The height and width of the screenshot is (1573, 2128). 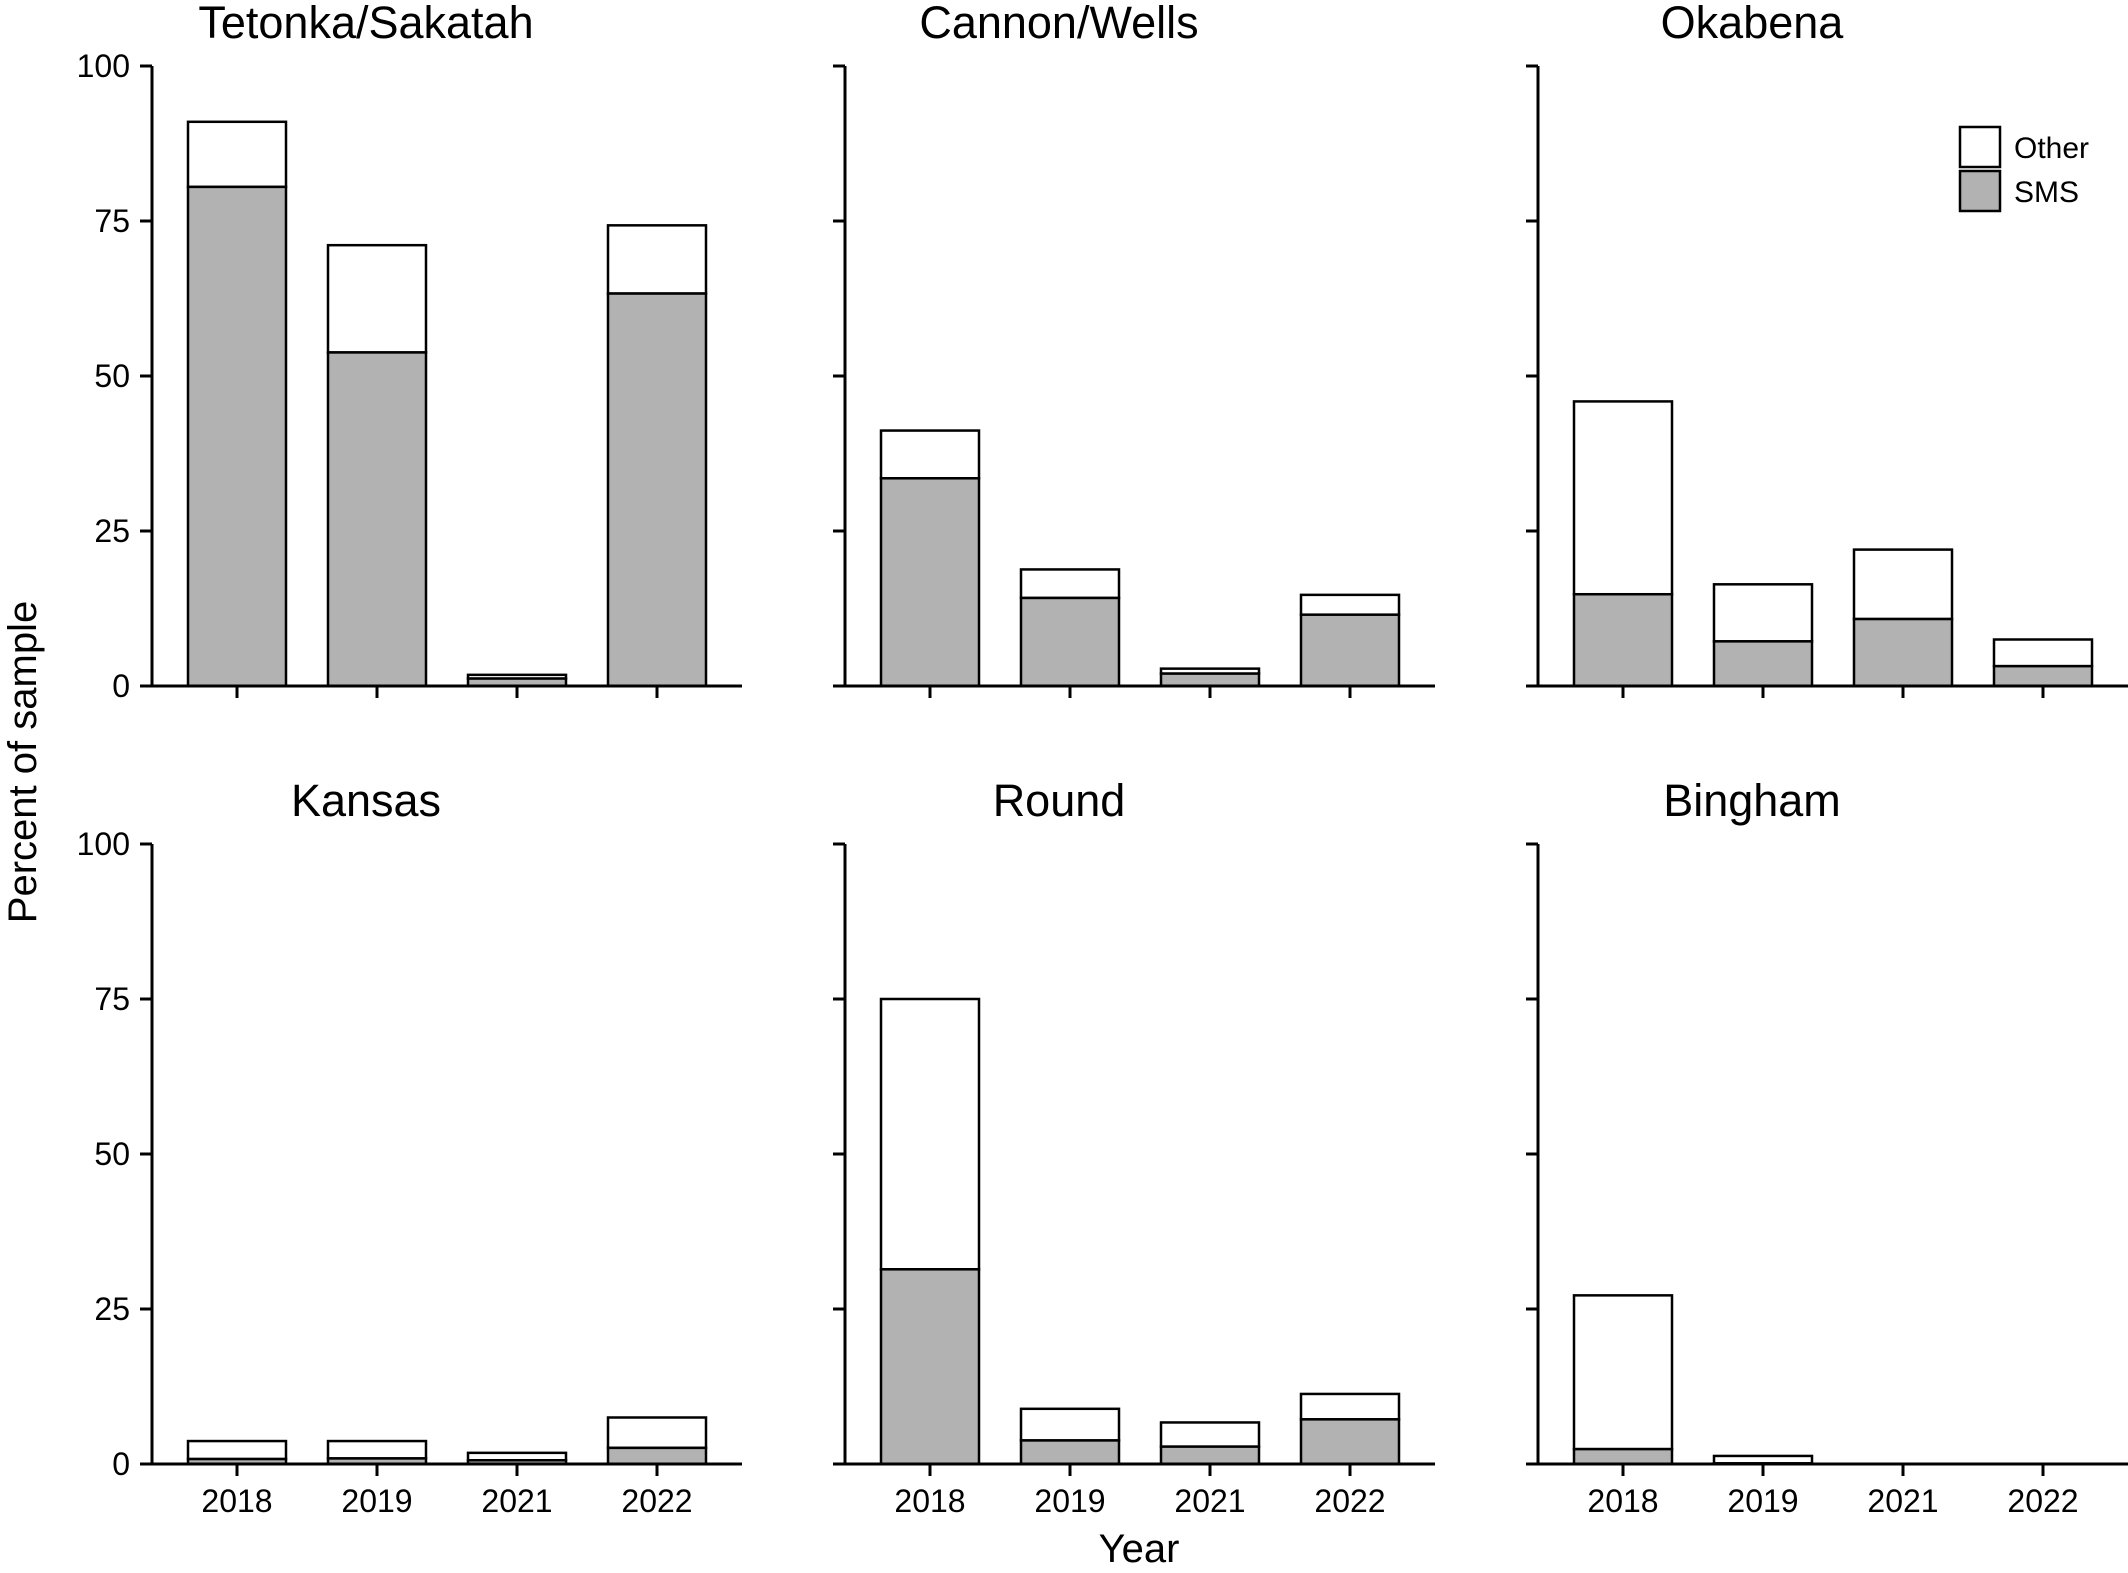 I want to click on legend-label-sms: SMS, so click(x=2046, y=192).